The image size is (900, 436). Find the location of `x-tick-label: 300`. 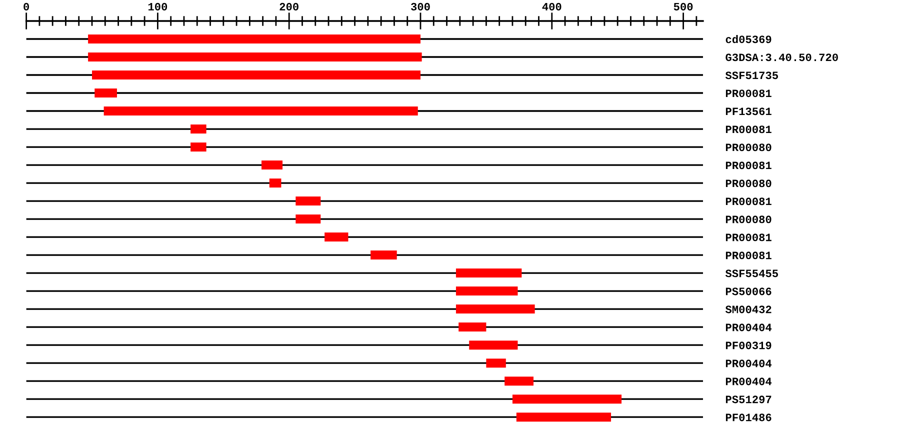

x-tick-label: 300 is located at coordinates (420, 6).